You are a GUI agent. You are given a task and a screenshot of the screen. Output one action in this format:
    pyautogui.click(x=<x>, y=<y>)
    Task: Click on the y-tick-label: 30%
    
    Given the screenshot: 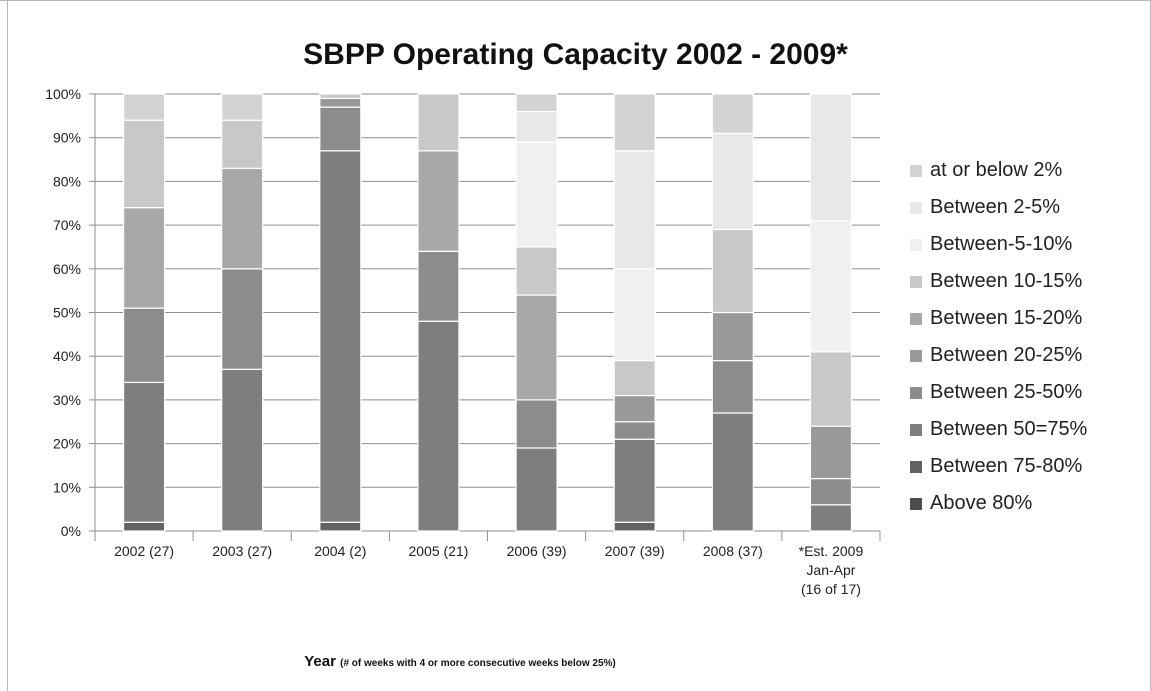 What is the action you would take?
    pyautogui.click(x=67, y=400)
    